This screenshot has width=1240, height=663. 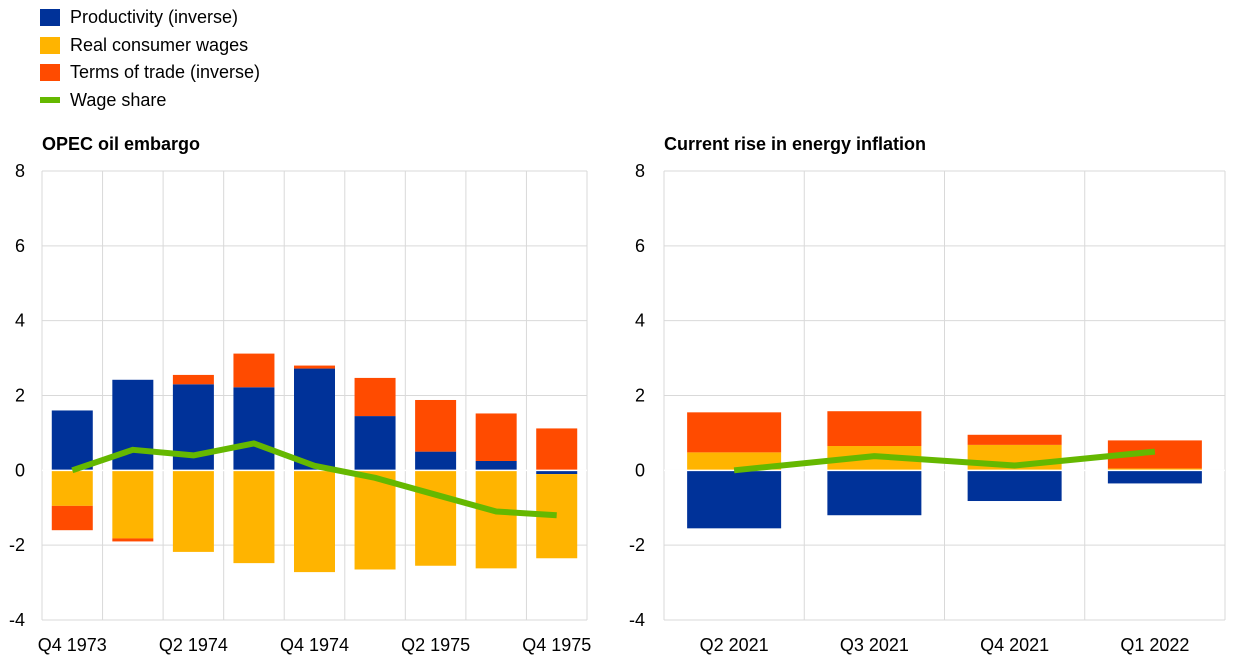 What do you see at coordinates (121, 144) in the screenshot?
I see `left-panel-title: OPEC oil embargo` at bounding box center [121, 144].